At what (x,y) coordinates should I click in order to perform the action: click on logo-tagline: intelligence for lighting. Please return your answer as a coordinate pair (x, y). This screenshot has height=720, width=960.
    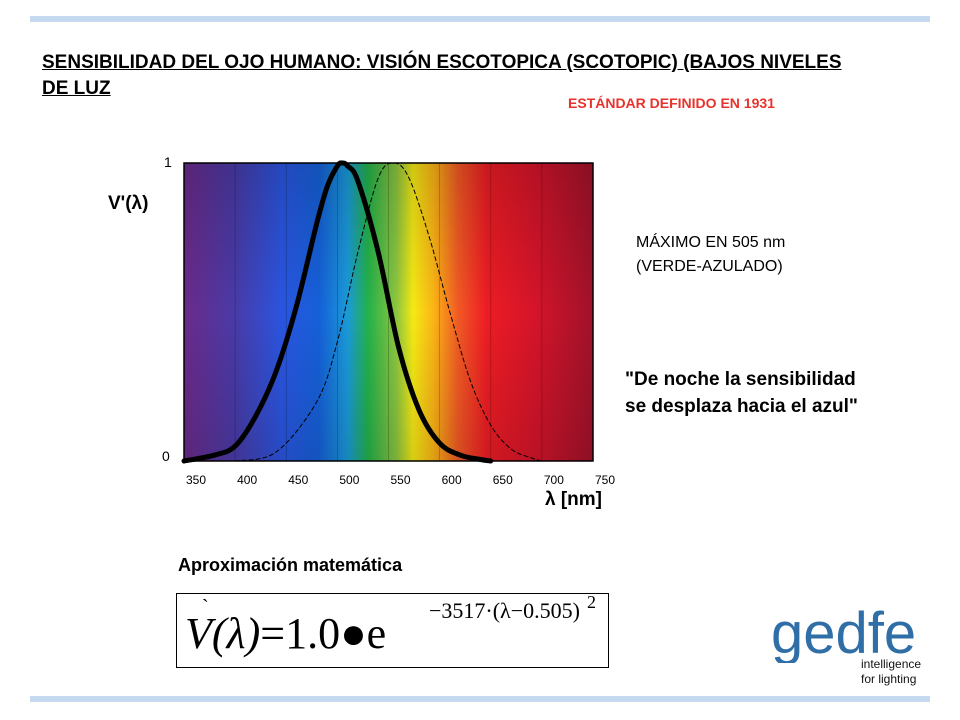
    Looking at the image, I should click on (891, 672).